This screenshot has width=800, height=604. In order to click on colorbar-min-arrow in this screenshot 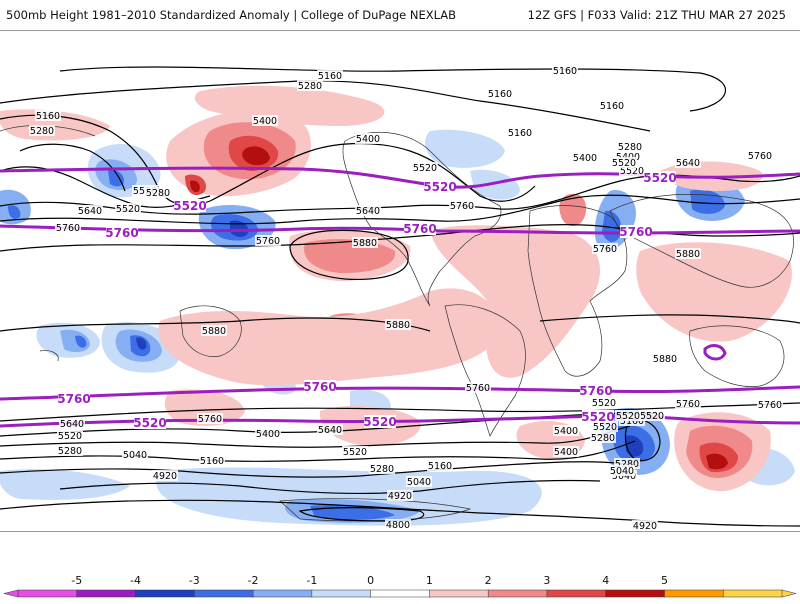, I will do `click(11, 593)`.